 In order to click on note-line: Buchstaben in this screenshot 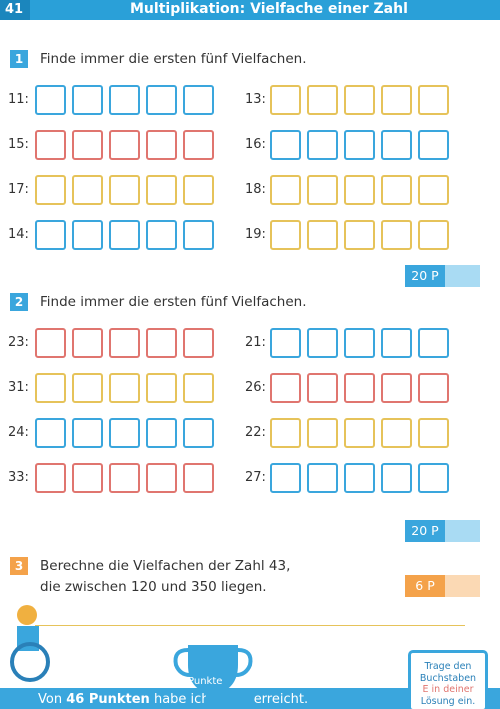, I will do `click(448, 678)`.